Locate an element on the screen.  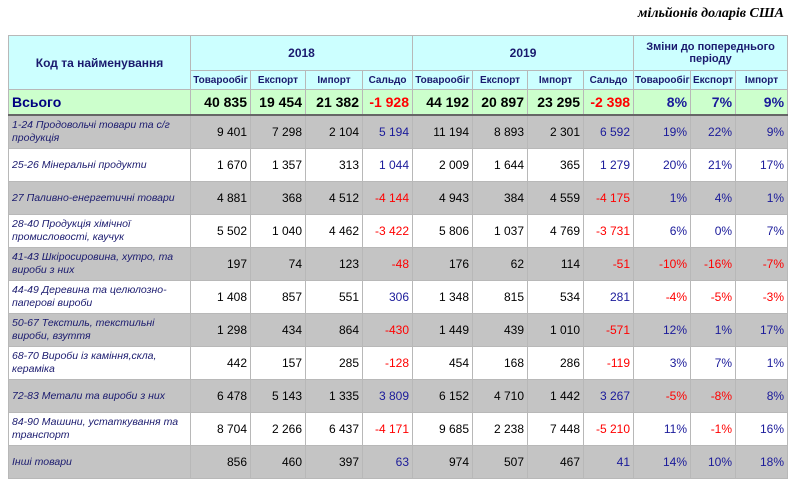
cell: 1 335 is located at coordinates (334, 396).